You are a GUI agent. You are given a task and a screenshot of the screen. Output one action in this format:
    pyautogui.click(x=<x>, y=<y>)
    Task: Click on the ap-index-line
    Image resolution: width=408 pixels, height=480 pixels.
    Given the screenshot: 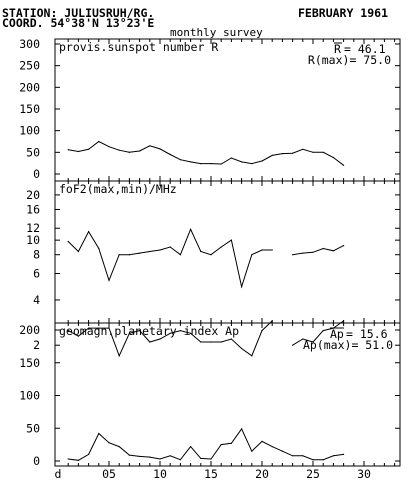 What is the action you would take?
    pyautogui.click(x=206, y=444)
    